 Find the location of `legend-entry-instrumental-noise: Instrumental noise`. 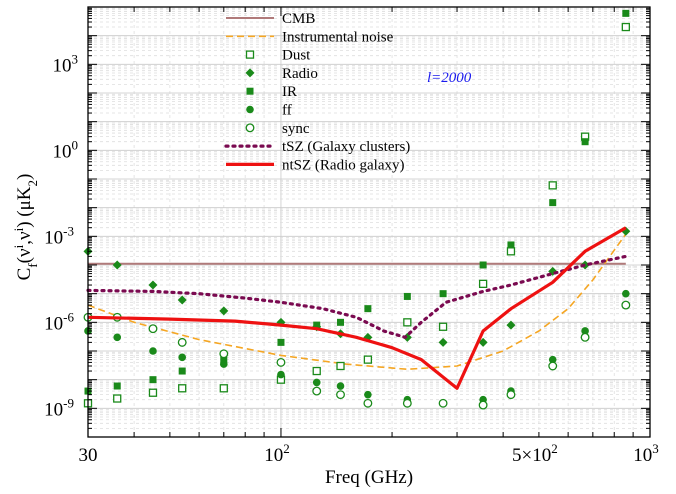

legend-entry-instrumental-noise: Instrumental noise is located at coordinates (310, 37).